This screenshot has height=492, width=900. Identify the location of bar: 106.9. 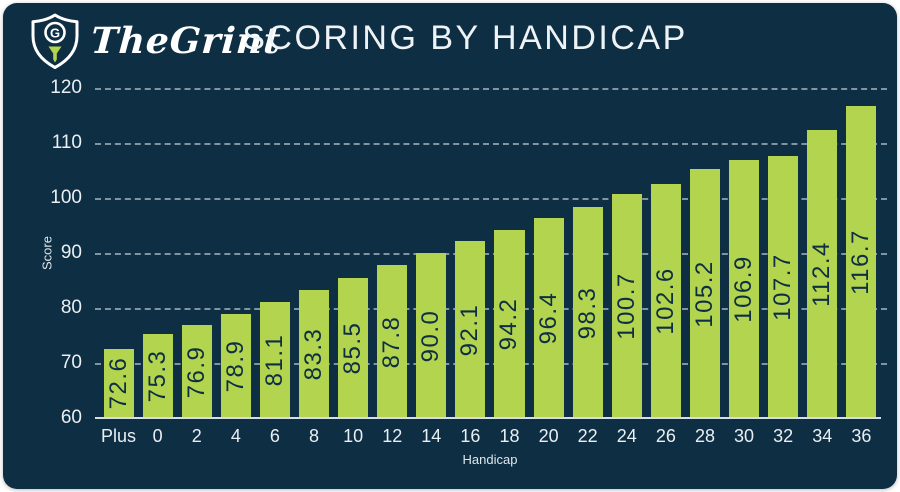
(744, 289).